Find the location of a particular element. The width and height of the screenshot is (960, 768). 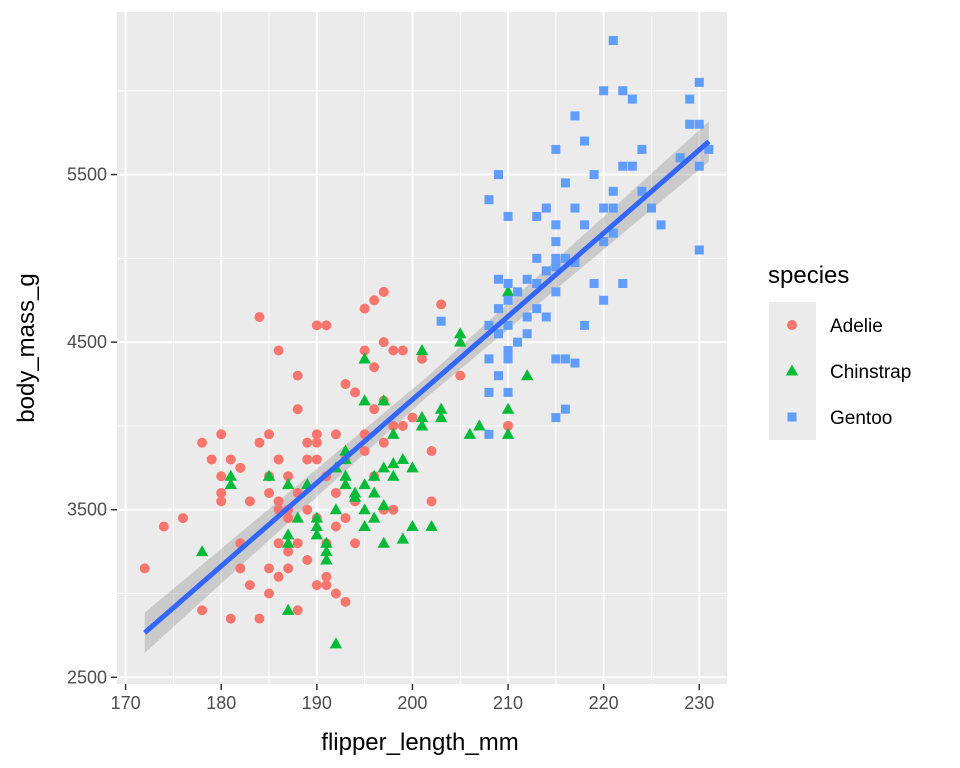

x-tick-label: 220 is located at coordinates (604, 703).